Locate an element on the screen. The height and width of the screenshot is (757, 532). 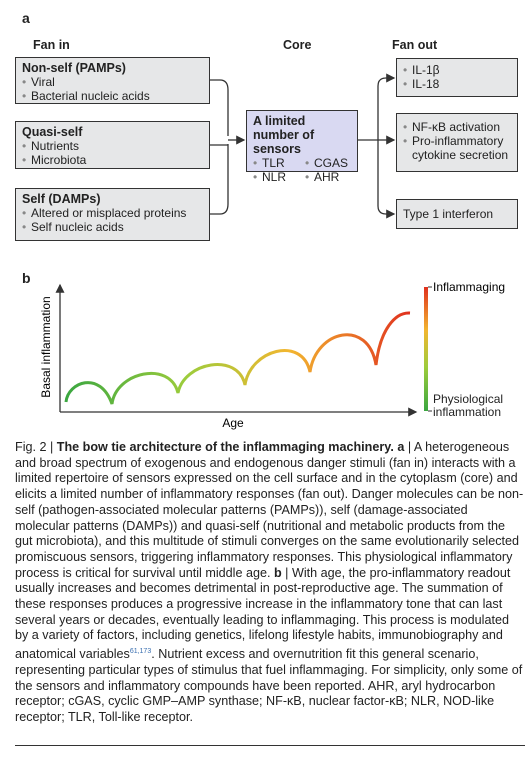
rule is located at coordinates (270, 745).